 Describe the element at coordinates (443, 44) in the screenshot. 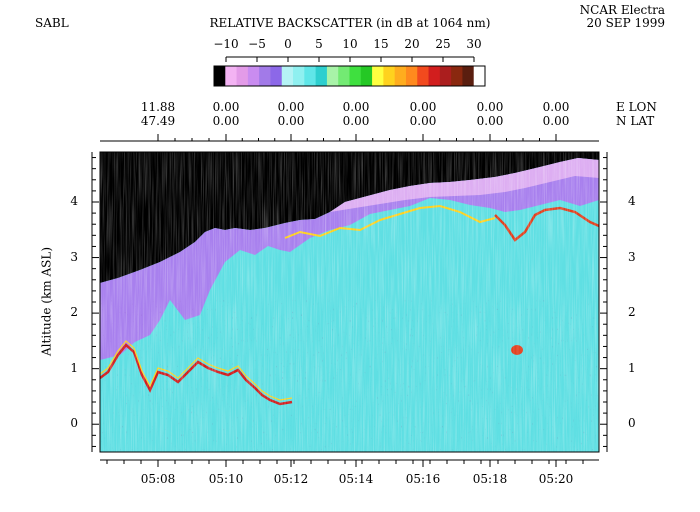

I see `colorbar-tick-label: 25` at that location.